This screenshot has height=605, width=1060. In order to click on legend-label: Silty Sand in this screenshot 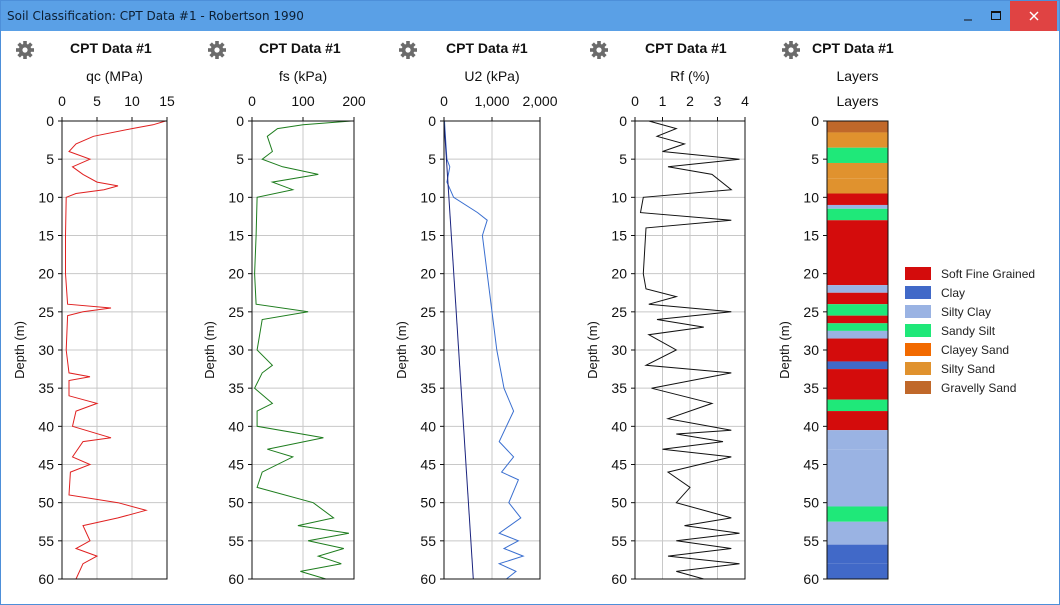, I will do `click(968, 368)`.